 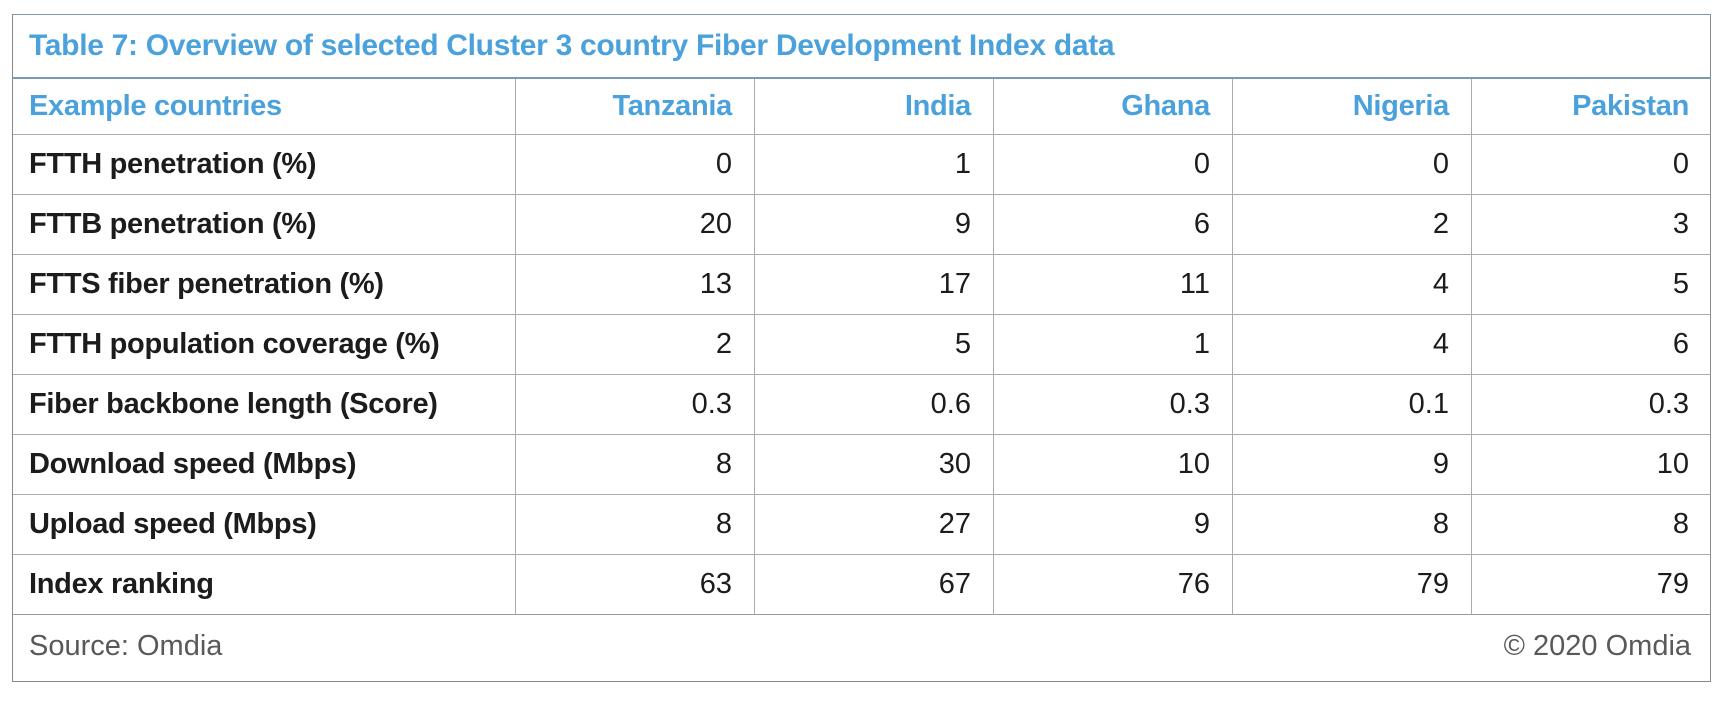 I want to click on footer-row: Source: Omdia © 2020 Omdia, so click(x=862, y=646).